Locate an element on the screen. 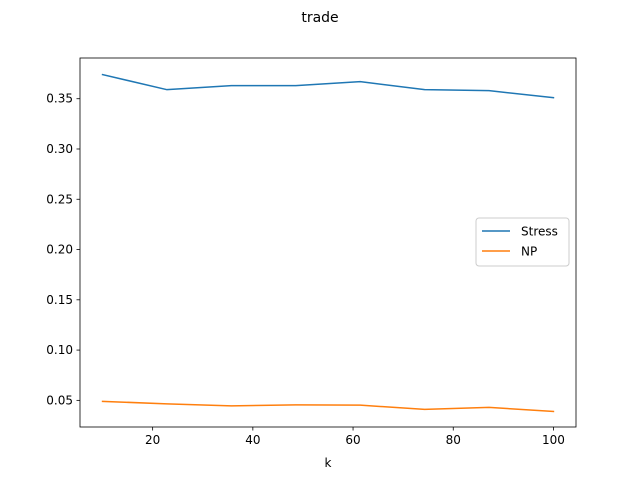 This screenshot has width=640, height=480. y-tick-label: 0.20 is located at coordinates (59, 250).